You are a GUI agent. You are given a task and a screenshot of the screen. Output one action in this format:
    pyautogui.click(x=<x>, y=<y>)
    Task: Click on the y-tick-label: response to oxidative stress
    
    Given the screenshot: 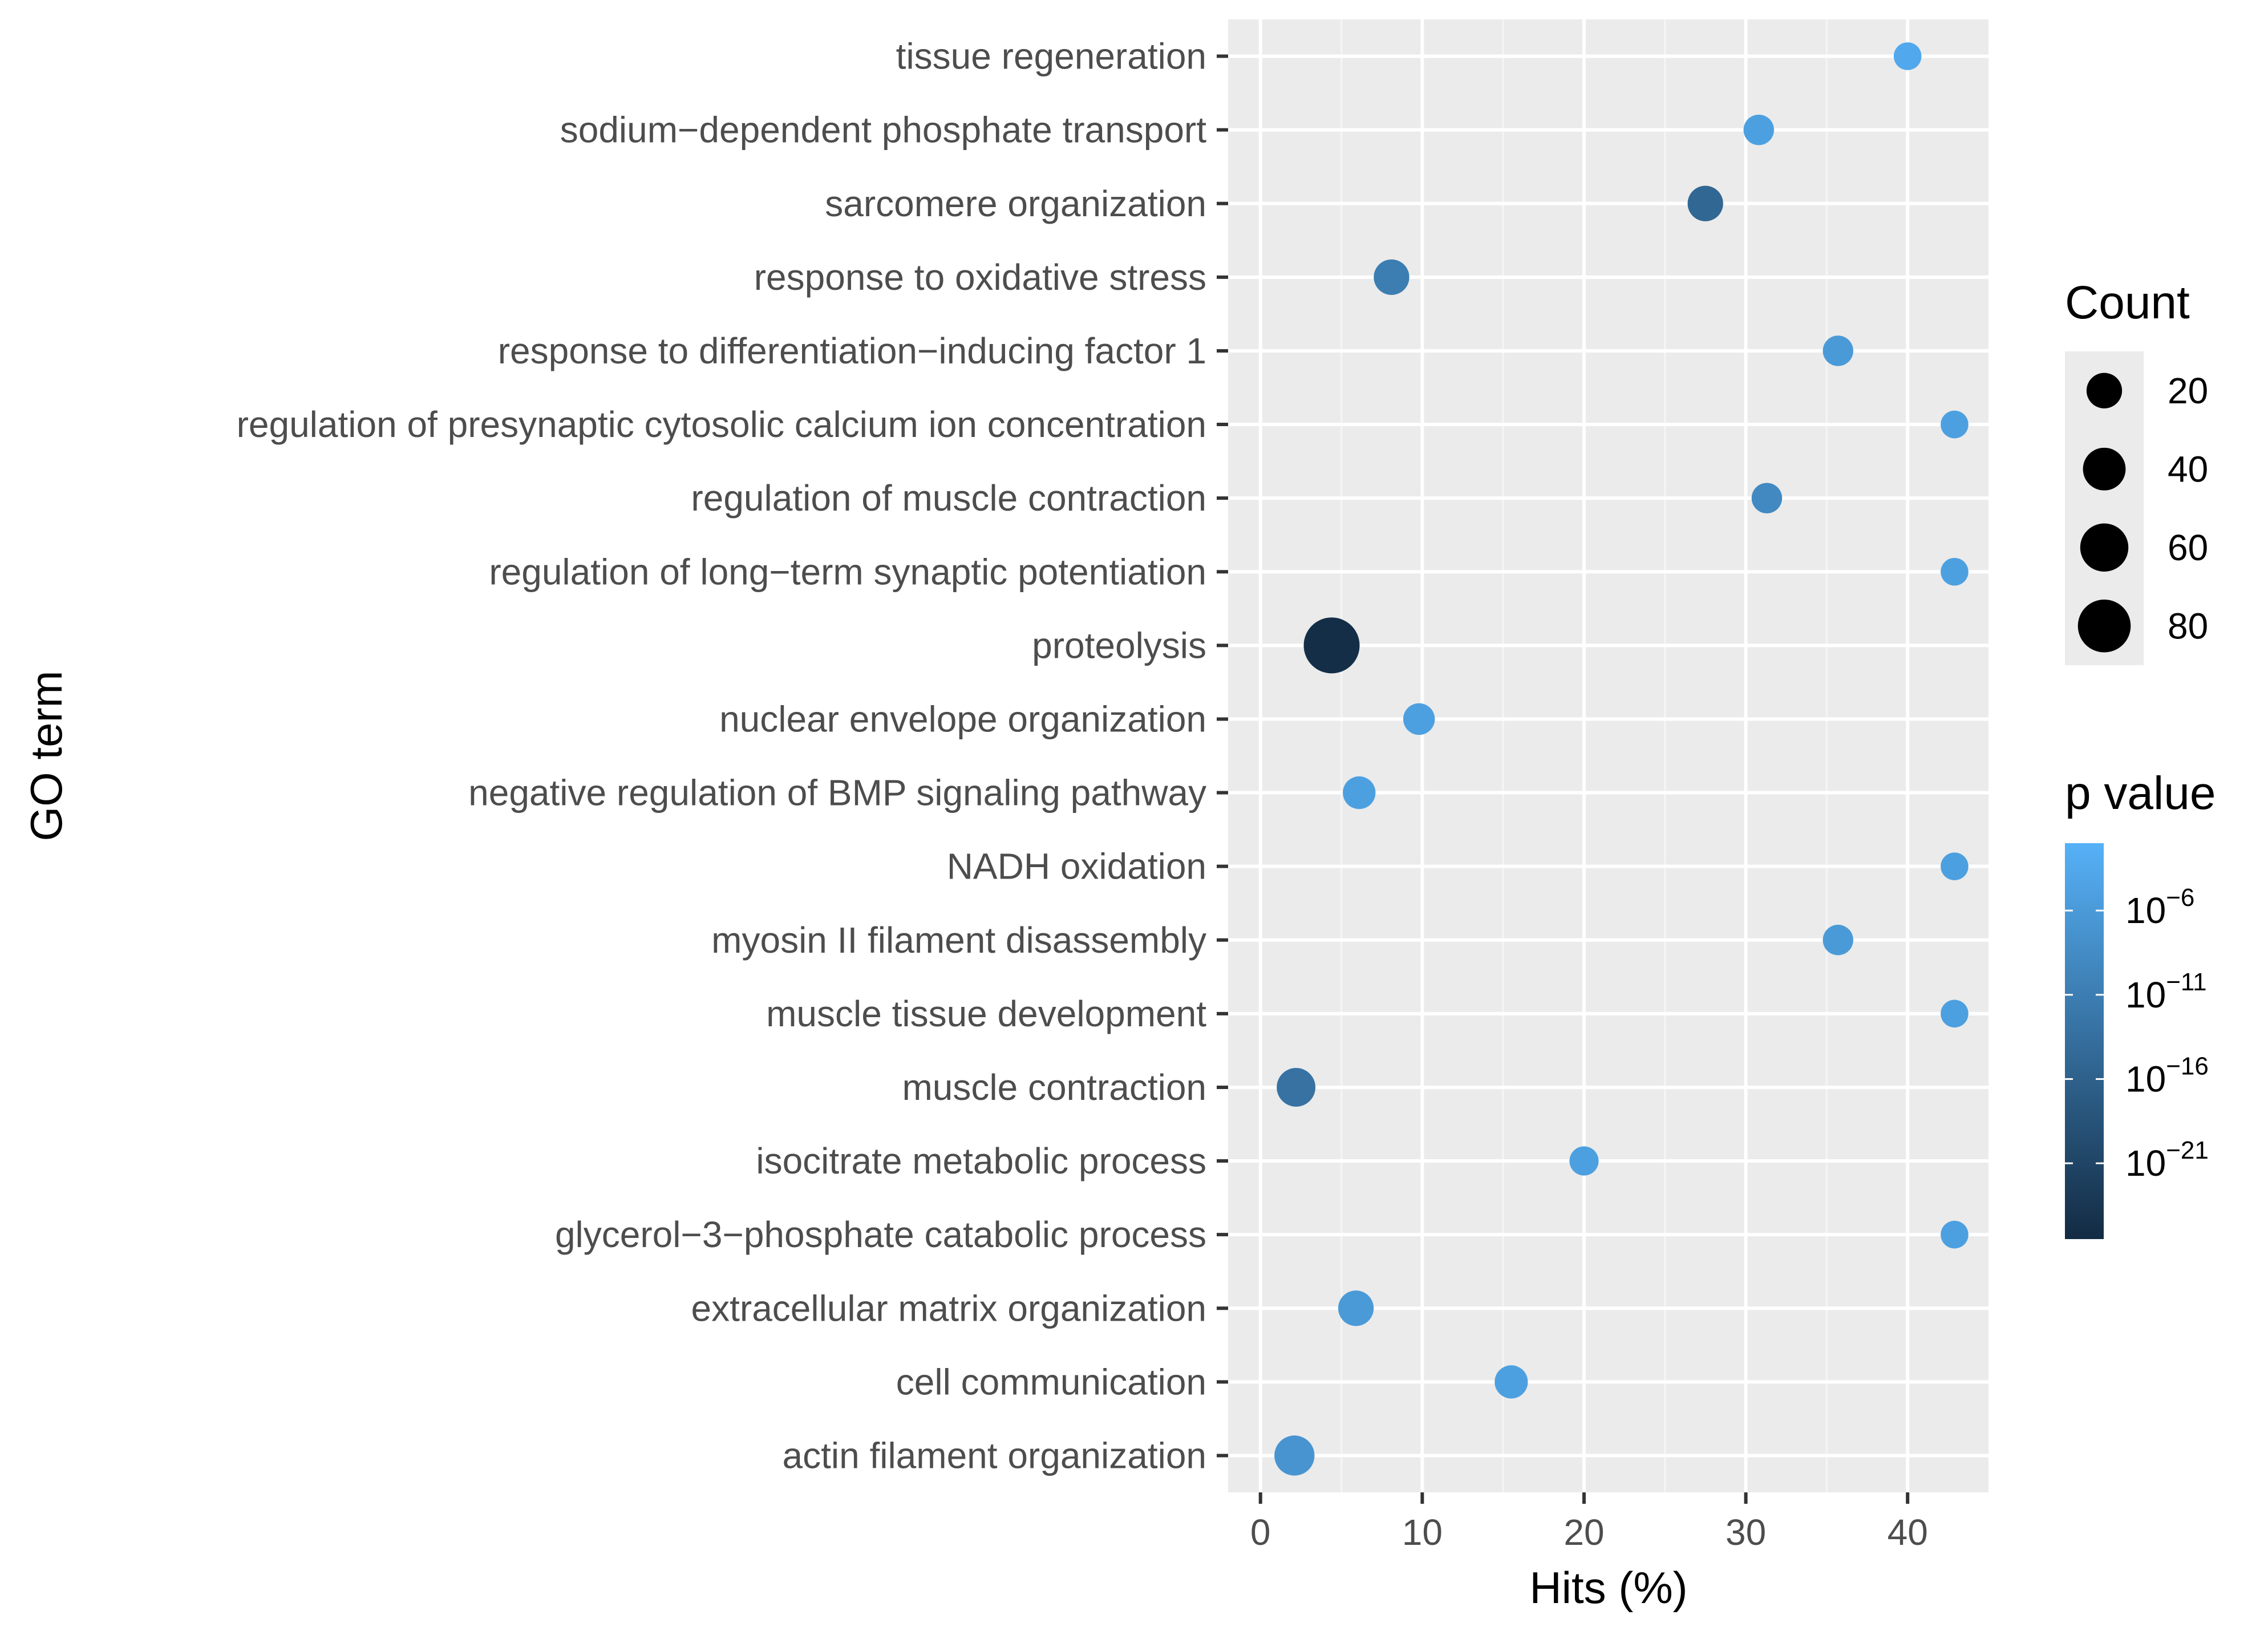 What is the action you would take?
    pyautogui.click(x=980, y=277)
    